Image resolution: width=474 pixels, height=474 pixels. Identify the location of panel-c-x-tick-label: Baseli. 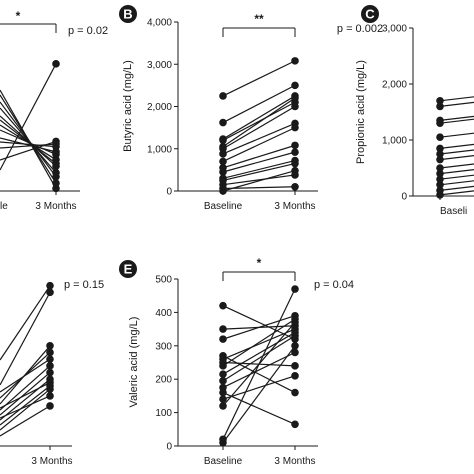
(453, 211).